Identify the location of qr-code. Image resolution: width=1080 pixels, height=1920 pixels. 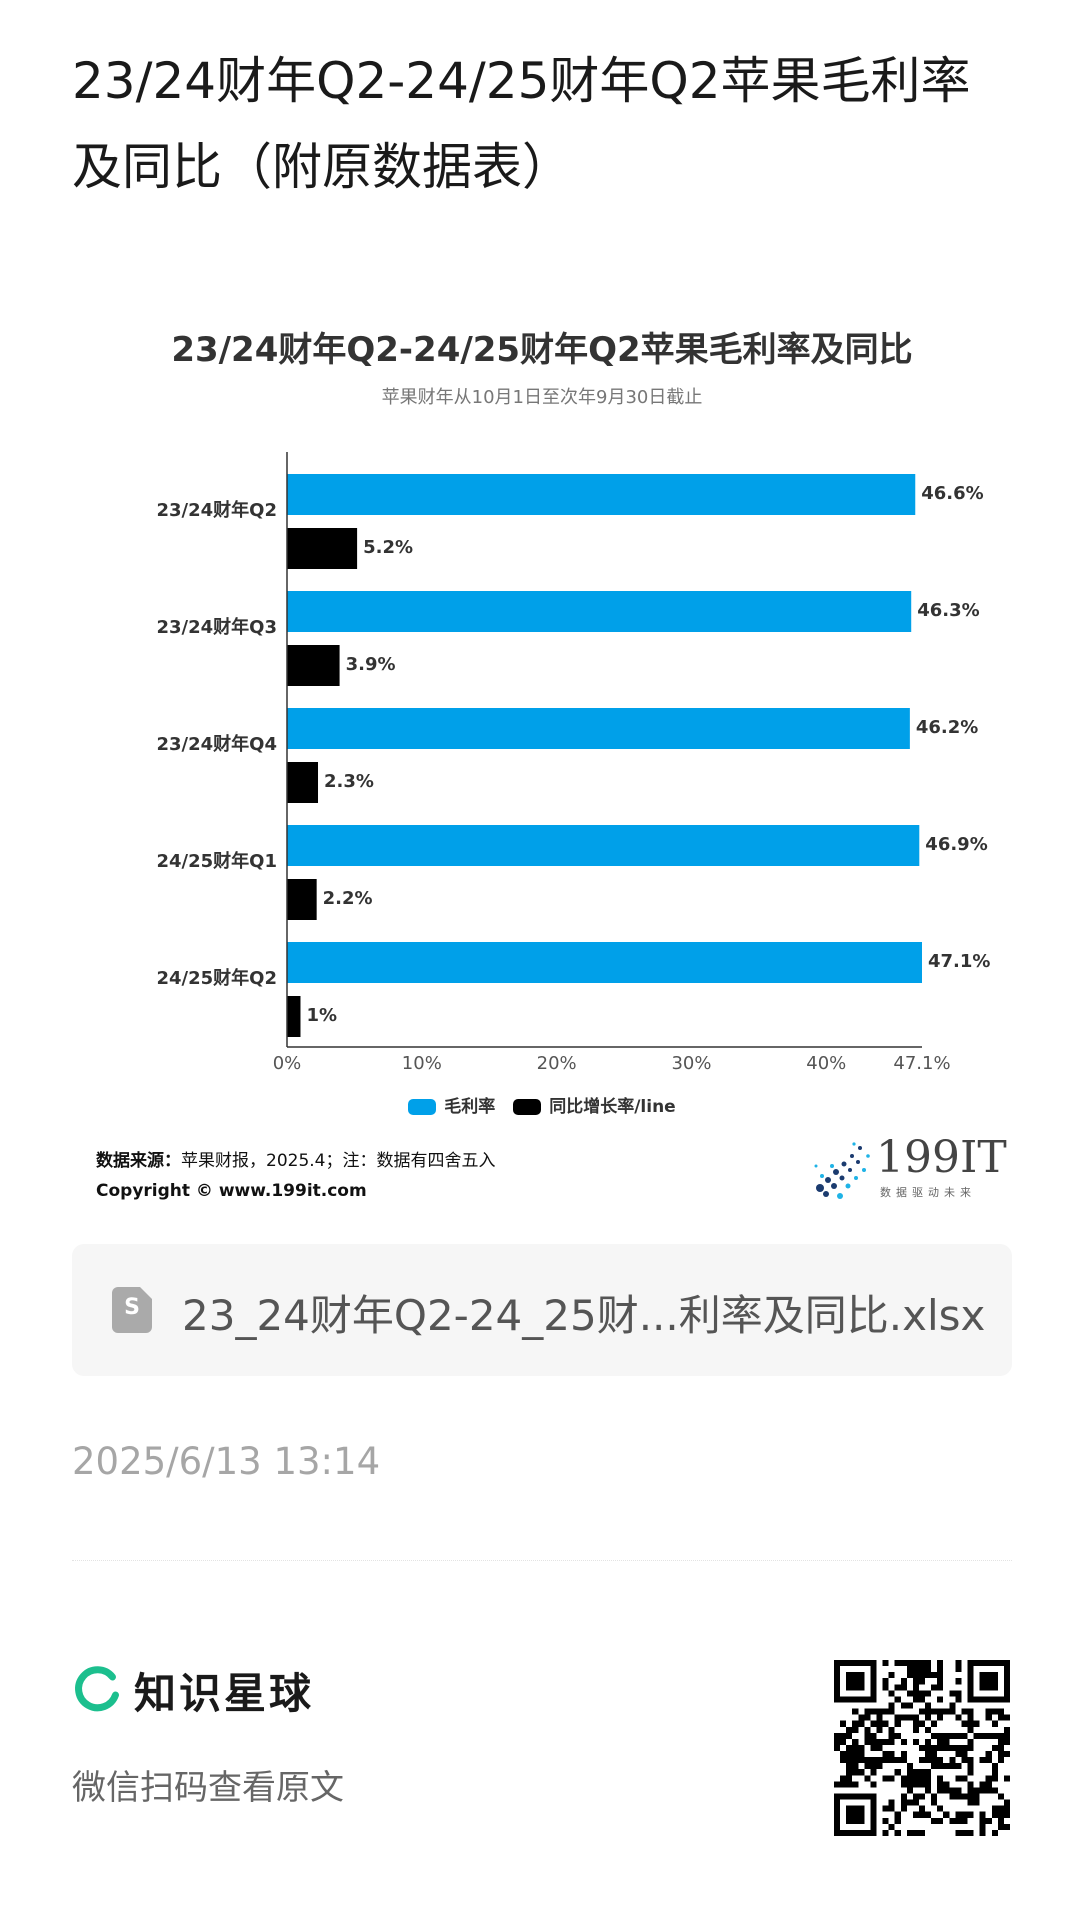
(922, 1748).